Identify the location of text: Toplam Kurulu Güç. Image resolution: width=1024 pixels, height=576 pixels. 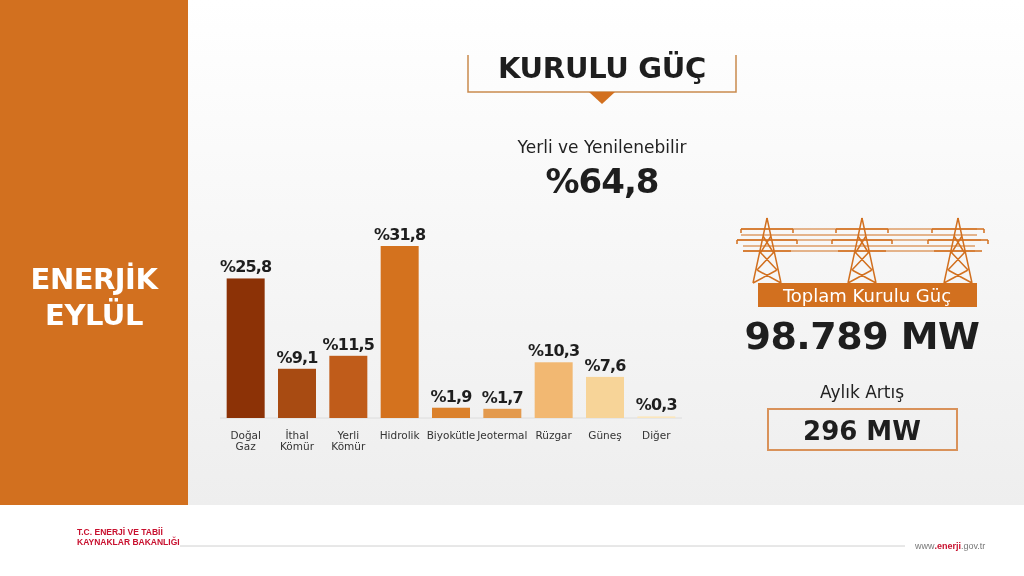
(866, 295).